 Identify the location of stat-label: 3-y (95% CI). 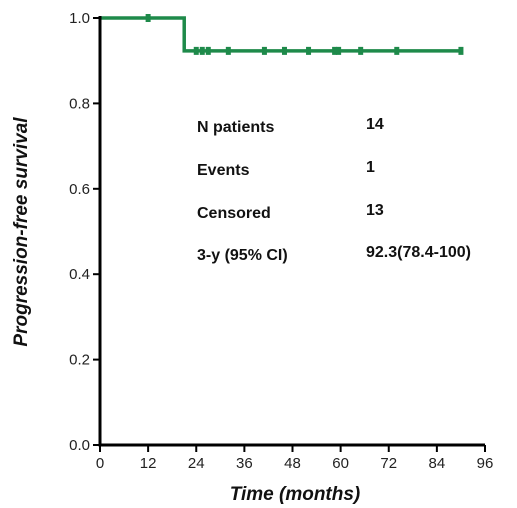
(242, 255).